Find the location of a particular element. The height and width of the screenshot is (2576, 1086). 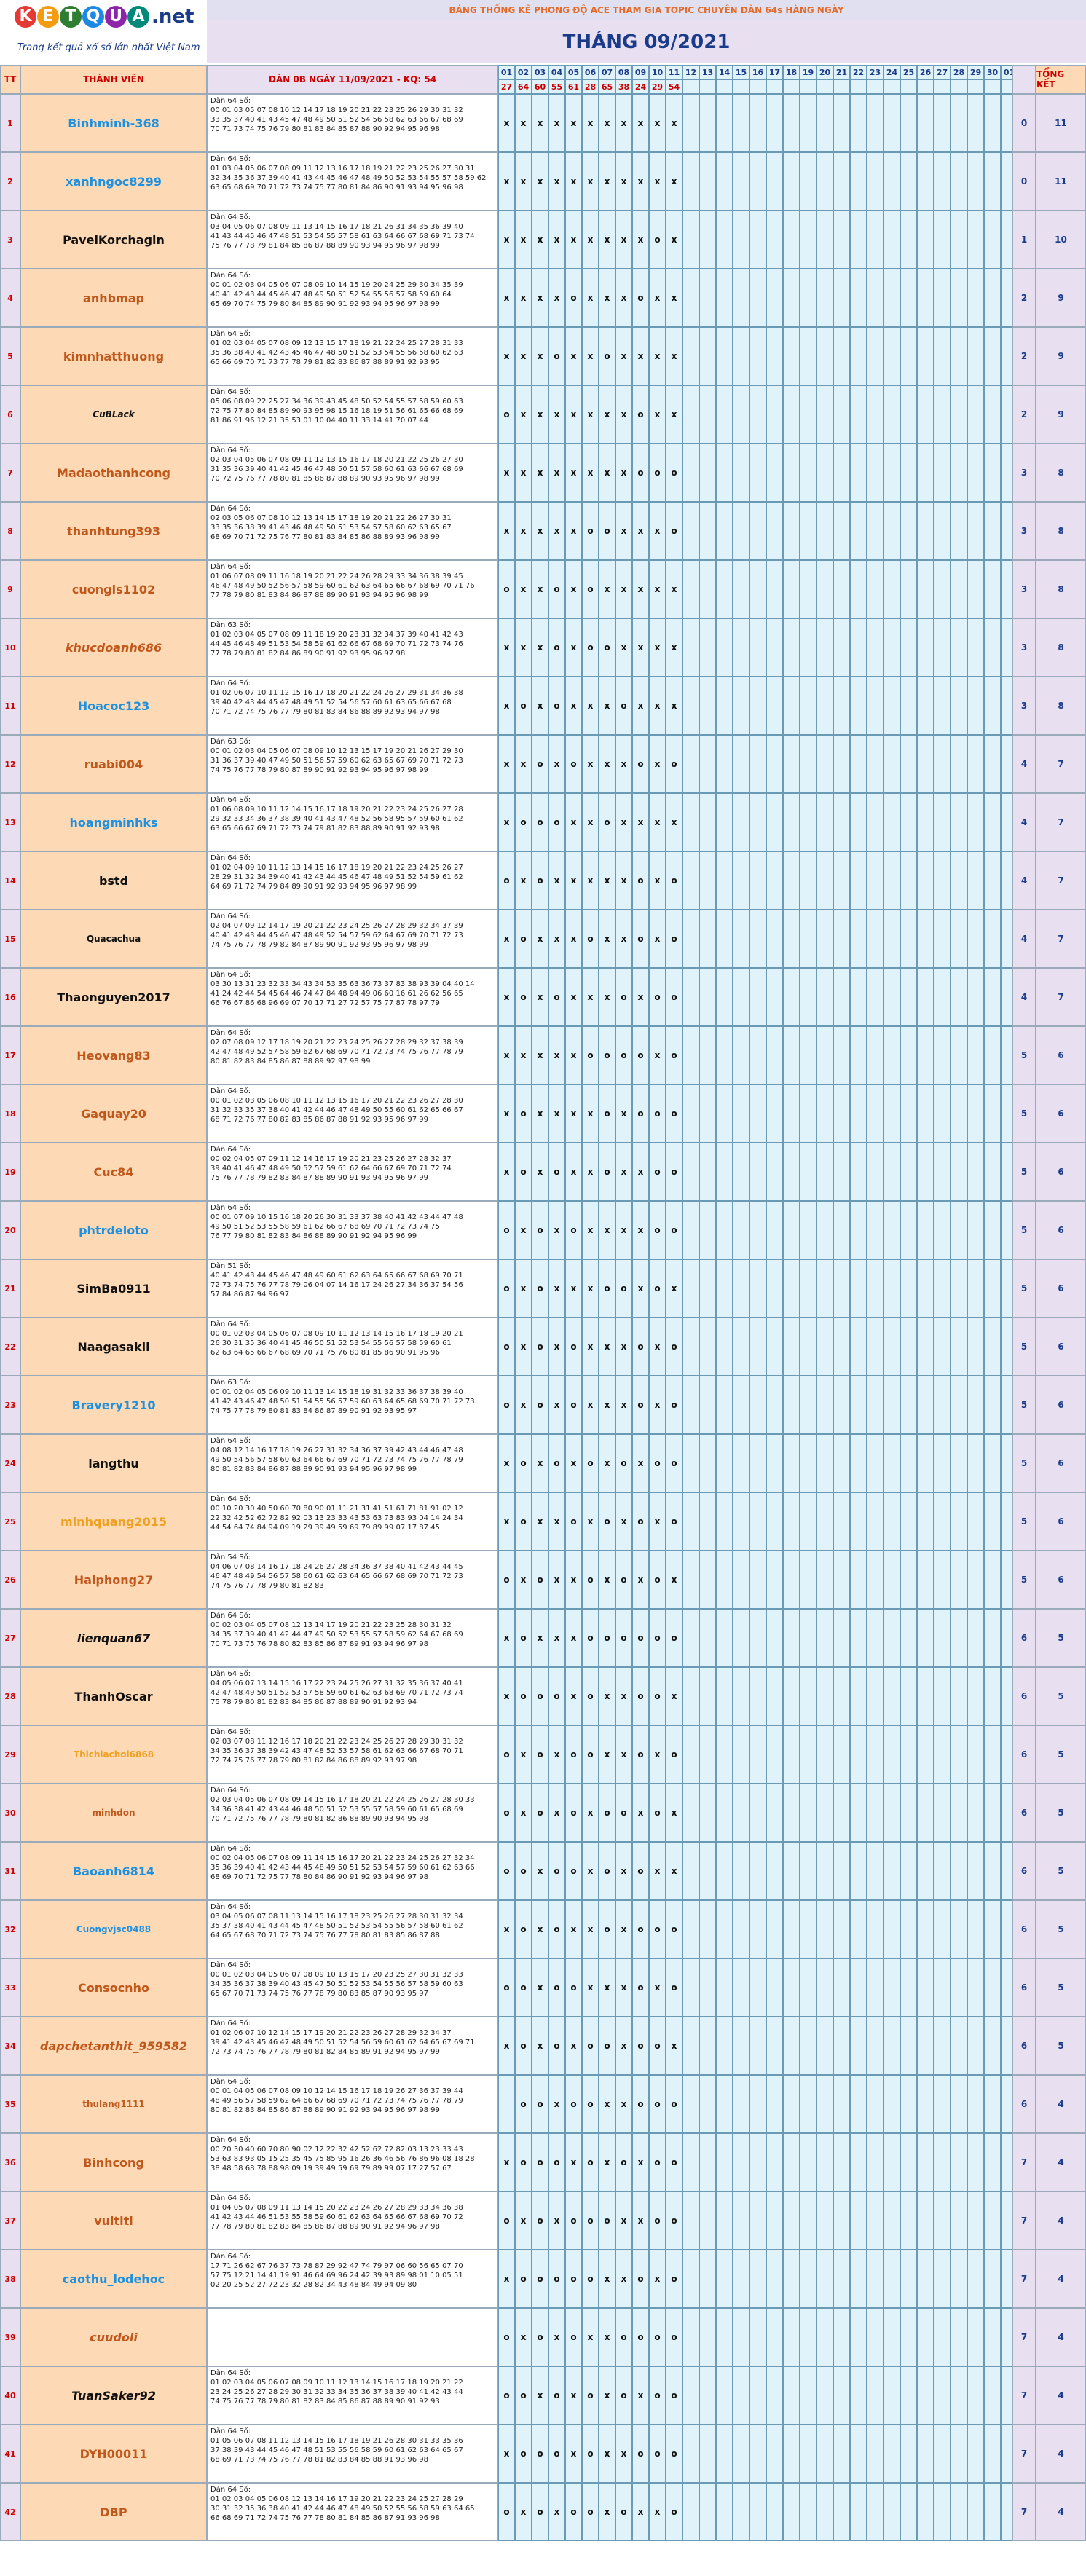

member-name: Cuongvjsc0488 is located at coordinates (113, 1929).